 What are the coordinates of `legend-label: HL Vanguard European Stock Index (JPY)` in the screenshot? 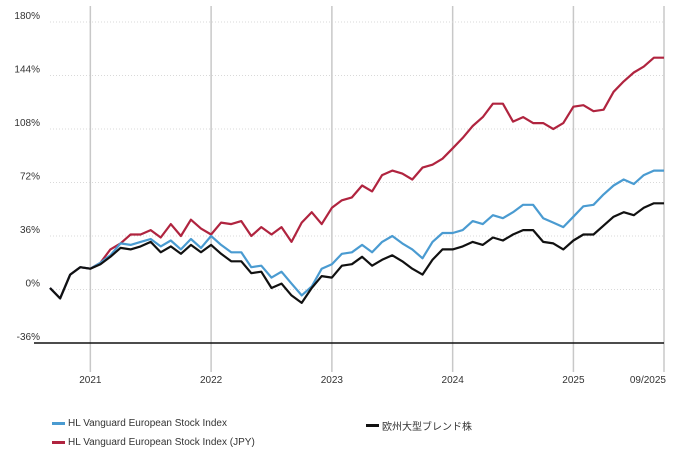 It's located at (161, 442).